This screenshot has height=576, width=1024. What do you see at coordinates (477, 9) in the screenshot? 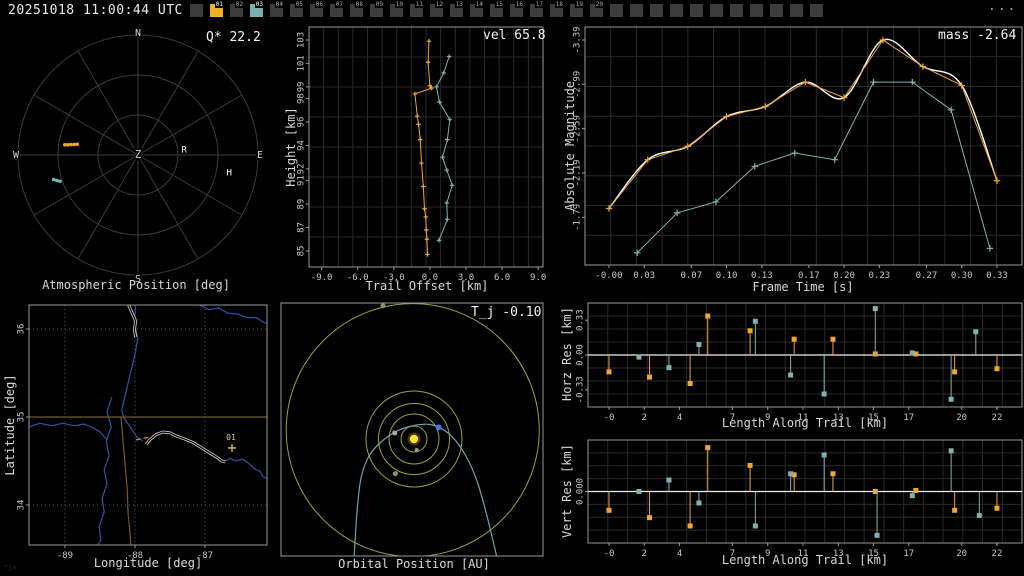
I see `event-box-14: 14` at bounding box center [477, 9].